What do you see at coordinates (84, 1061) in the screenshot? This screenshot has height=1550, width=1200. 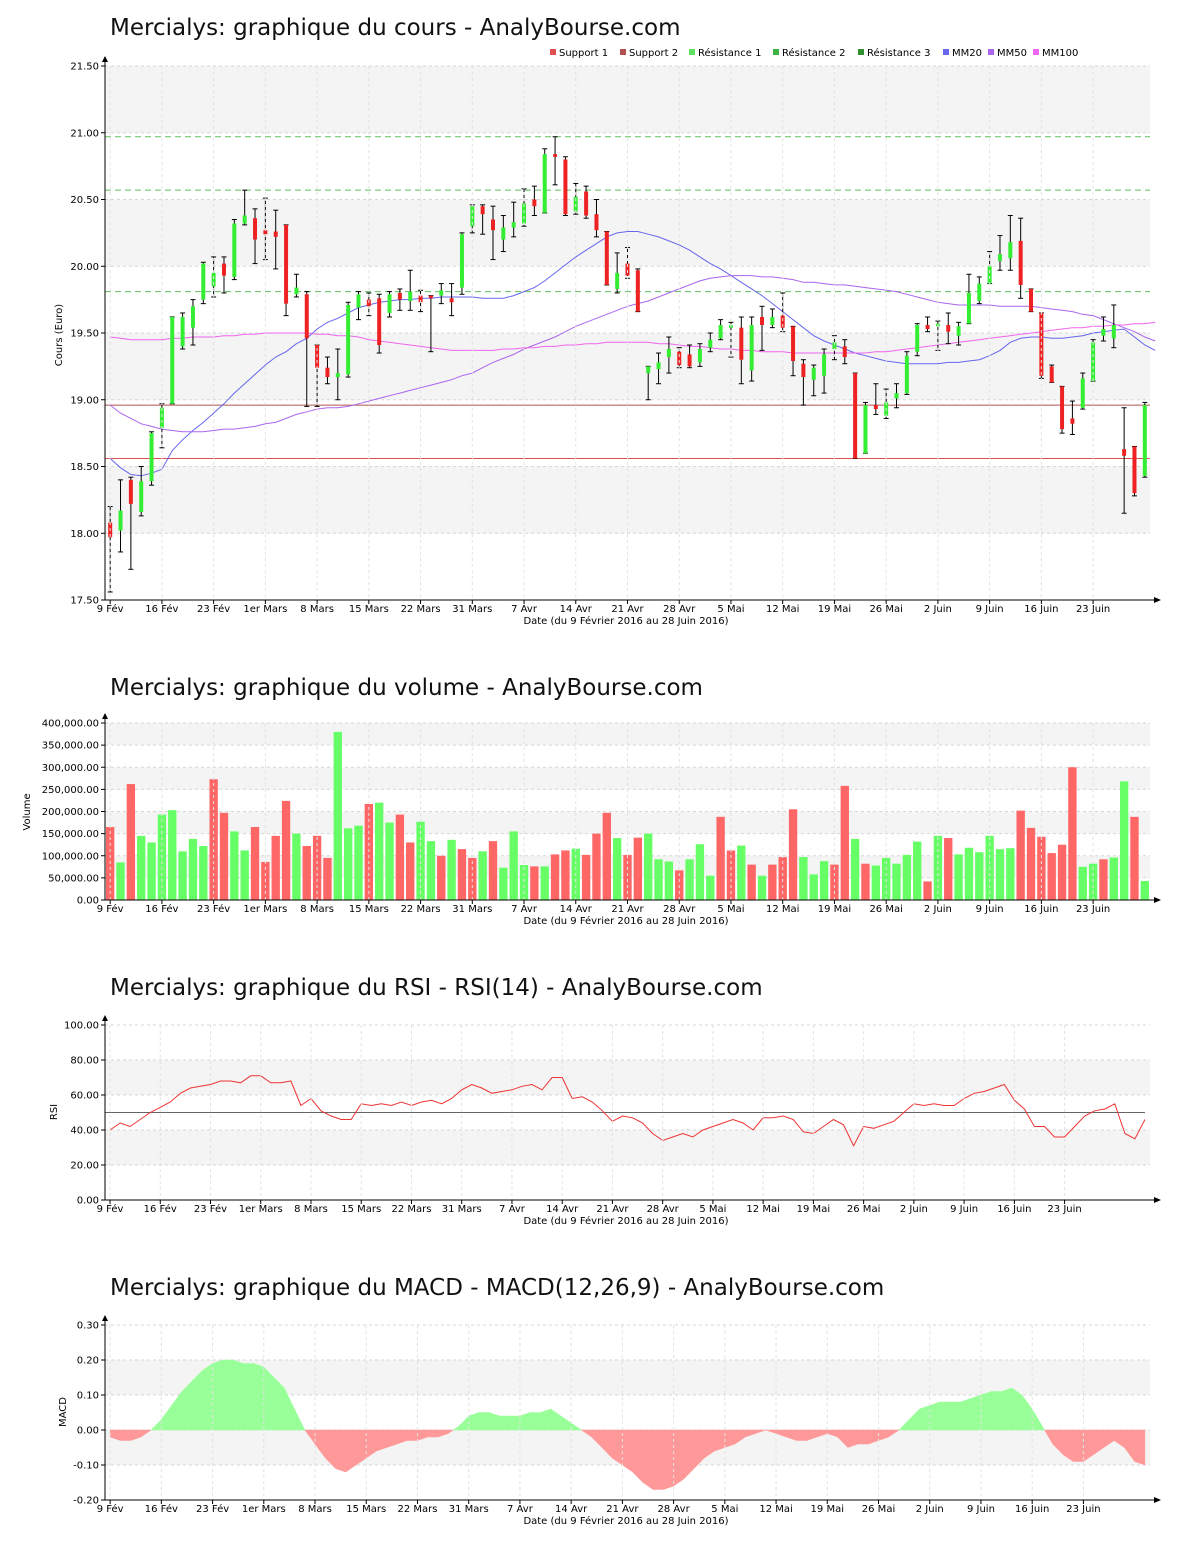 I see `rsi-y-tick-label: 80.00` at bounding box center [84, 1061].